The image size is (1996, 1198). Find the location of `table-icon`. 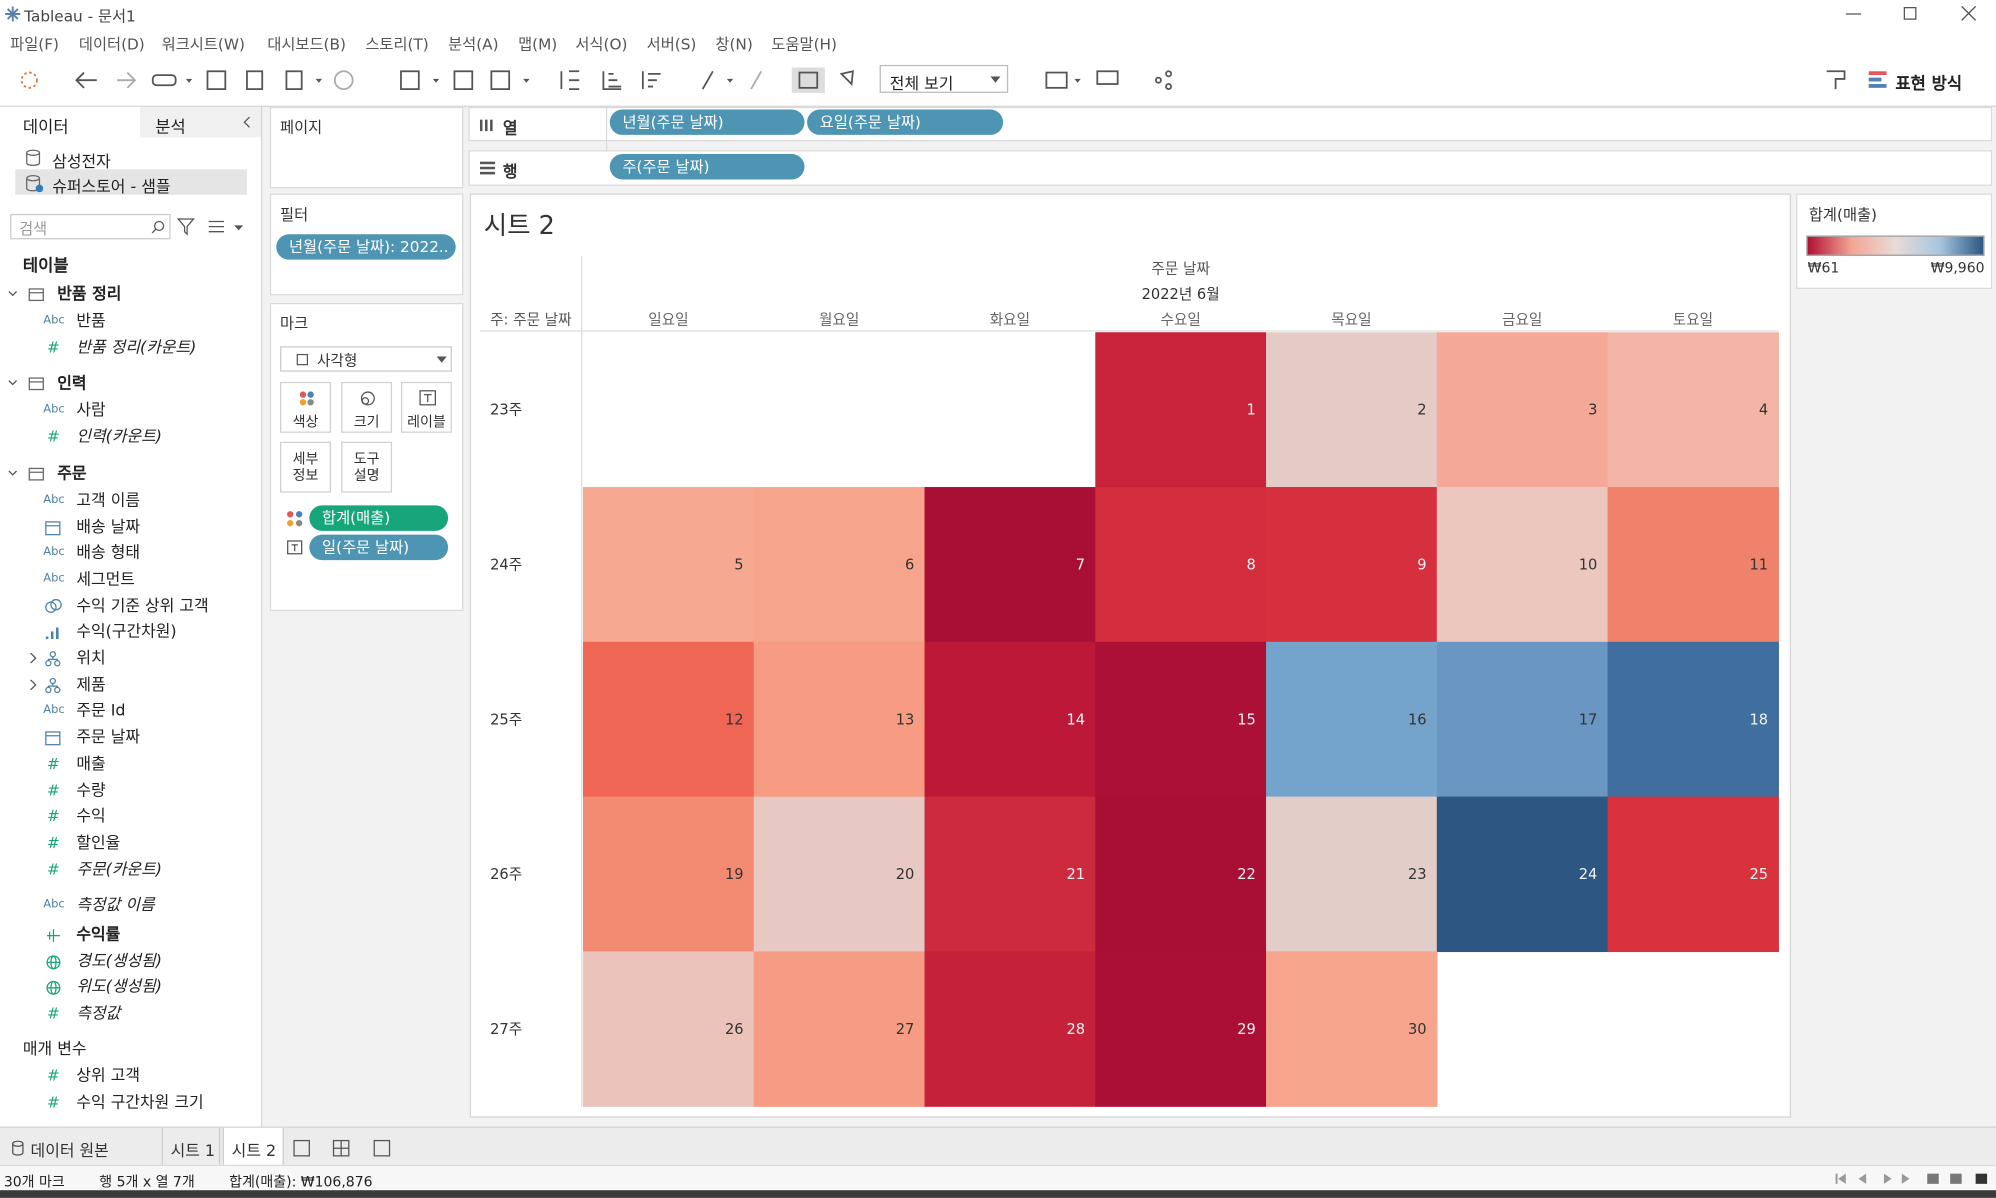

table-icon is located at coordinates (26, 295).